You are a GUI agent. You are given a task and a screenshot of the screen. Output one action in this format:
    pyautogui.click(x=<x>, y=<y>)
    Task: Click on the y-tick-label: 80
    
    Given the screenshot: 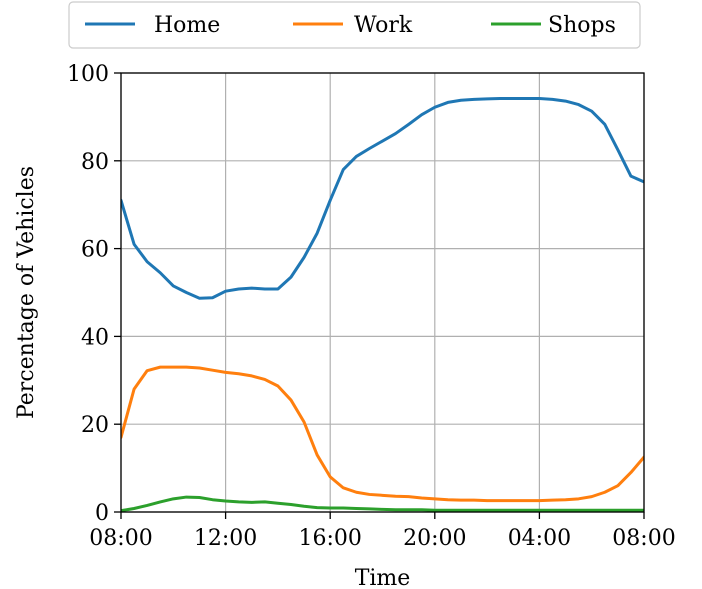 What is the action you would take?
    pyautogui.click(x=95, y=162)
    